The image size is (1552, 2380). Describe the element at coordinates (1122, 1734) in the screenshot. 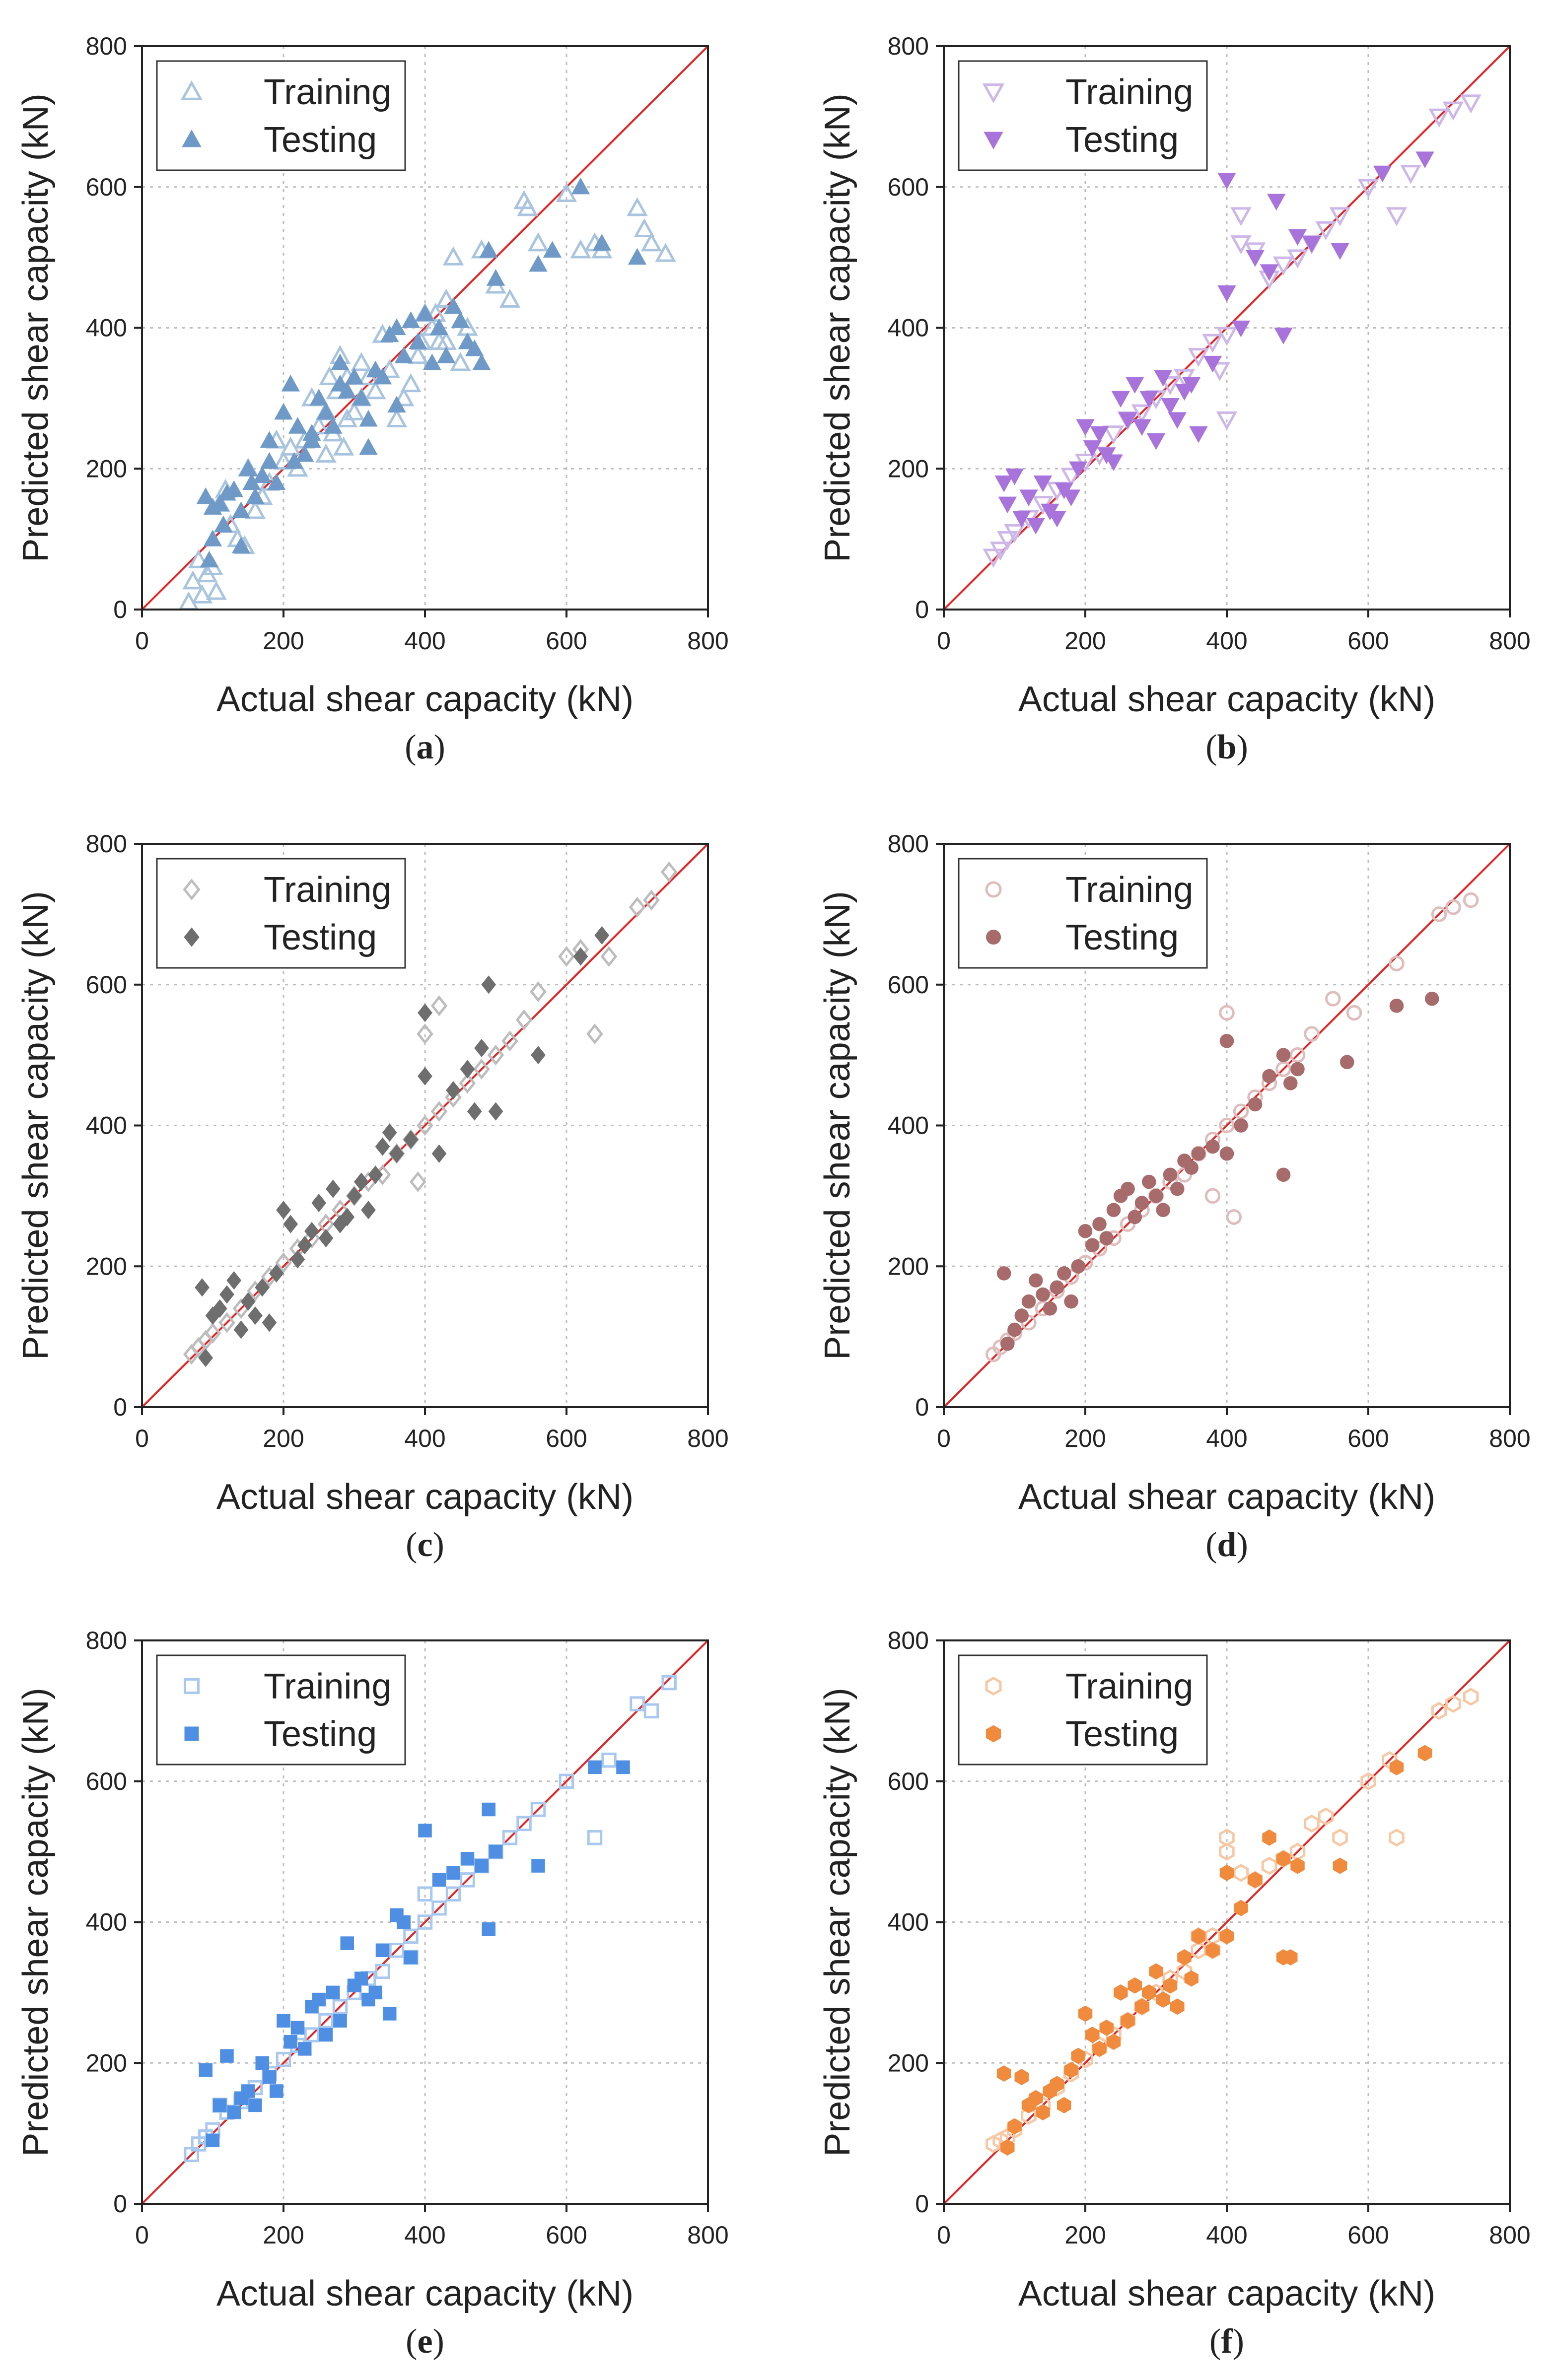

I see `legend-label-testing: Testing` at that location.